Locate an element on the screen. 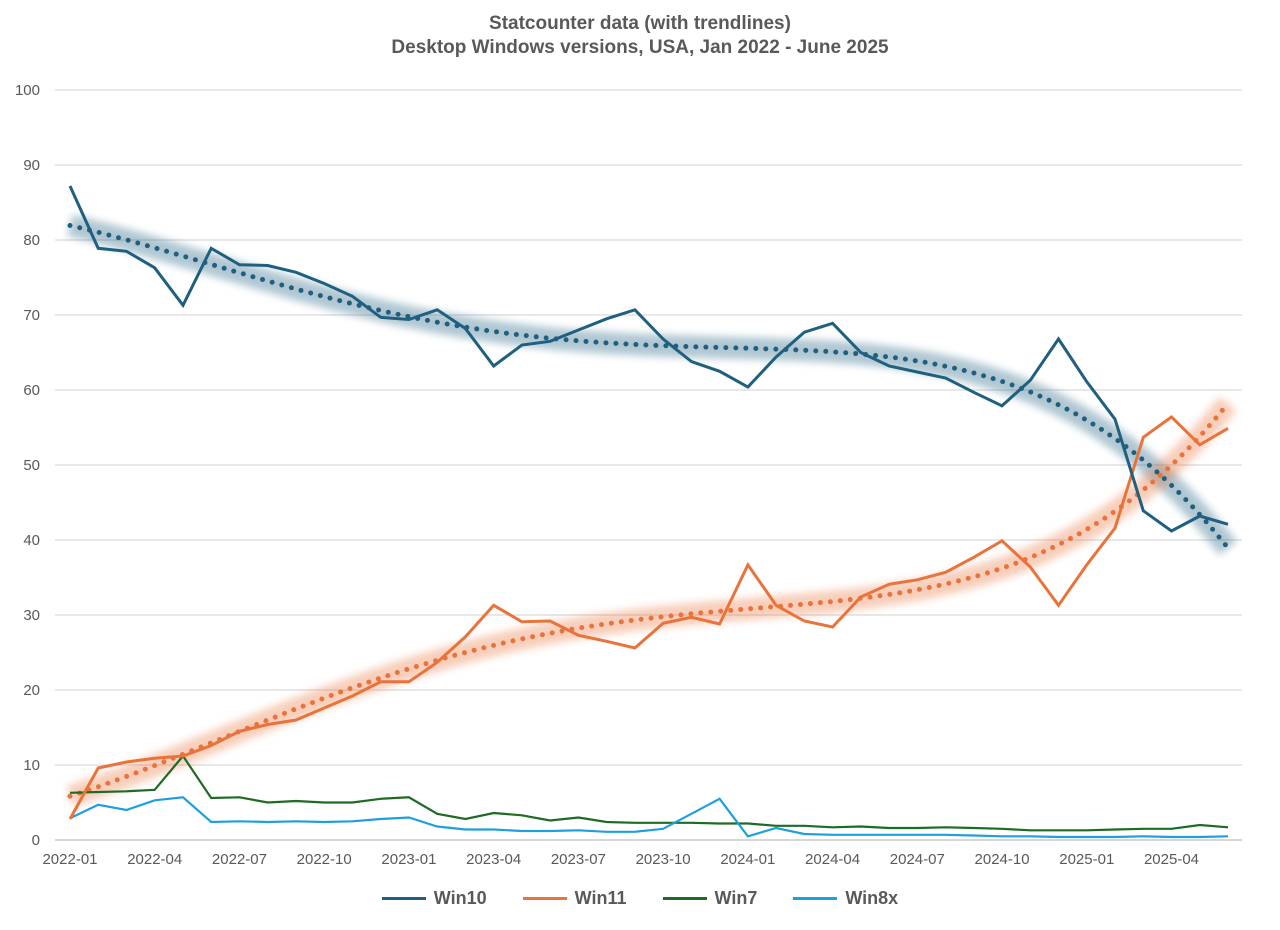  x-tick-label: 2023-10 is located at coordinates (663, 859).